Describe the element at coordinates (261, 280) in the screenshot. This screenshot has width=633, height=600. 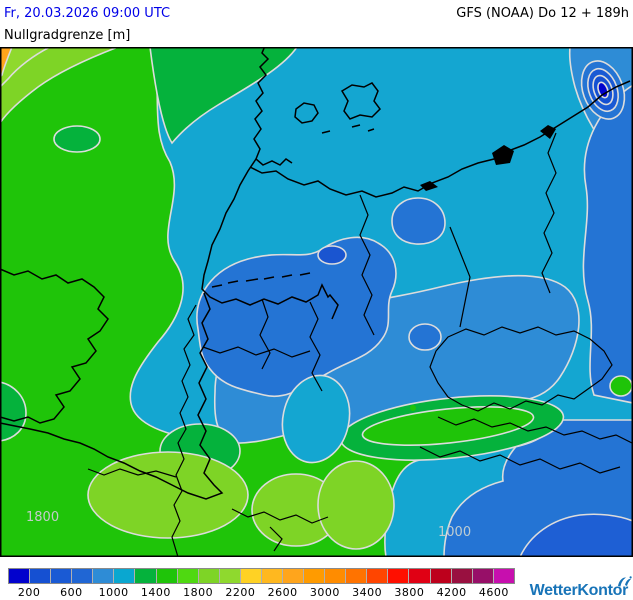
I see `coast-frisian-islands` at that location.